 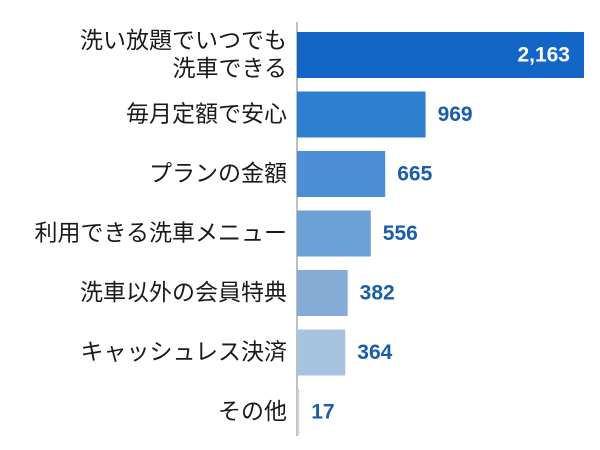 I want to click on category-label-1: 毎月定額で安心, so click(x=206, y=115).